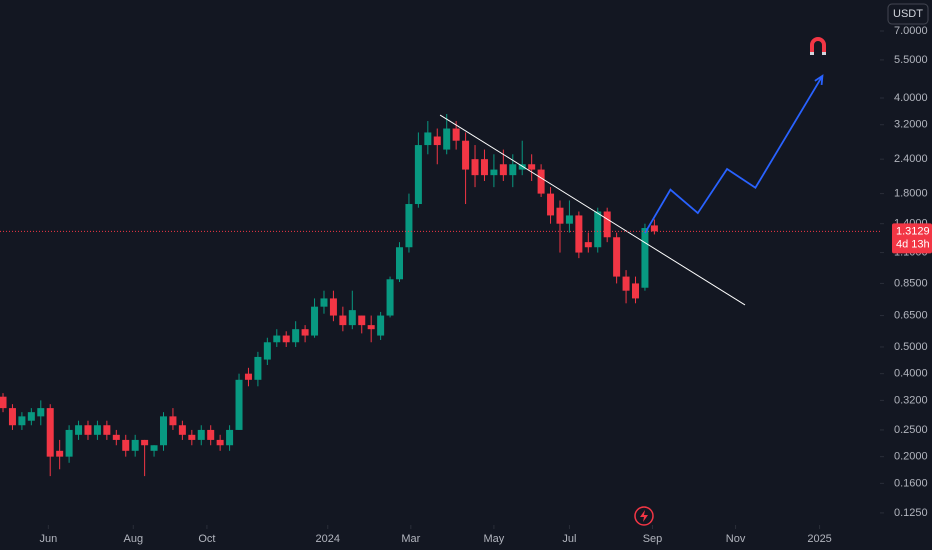 The width and height of the screenshot is (932, 550). Describe the element at coordinates (911, 315) in the screenshot. I see `y-tick-label: 0.6500` at that location.